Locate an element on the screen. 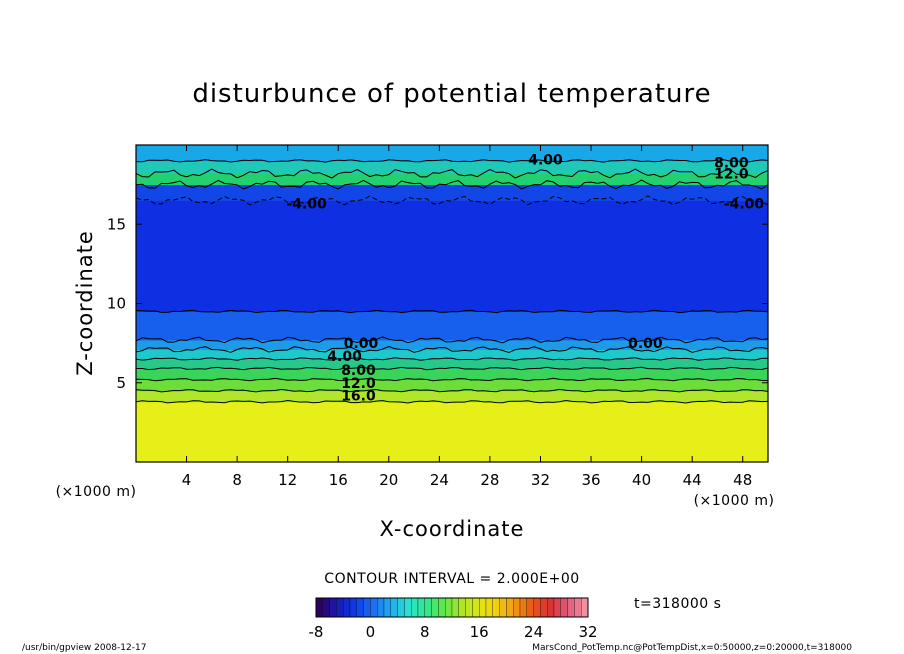 Image resolution: width=904 pixels, height=654 pixels. x-axis-label: X-coordinate is located at coordinates (452, 529).